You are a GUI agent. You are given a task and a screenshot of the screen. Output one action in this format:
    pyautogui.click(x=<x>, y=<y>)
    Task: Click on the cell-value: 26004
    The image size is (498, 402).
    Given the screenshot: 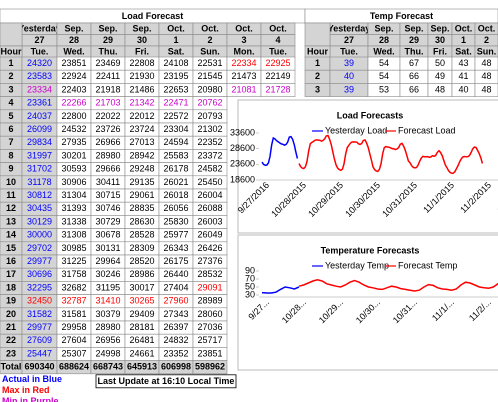 What is the action you would take?
    pyautogui.click(x=209, y=195)
    